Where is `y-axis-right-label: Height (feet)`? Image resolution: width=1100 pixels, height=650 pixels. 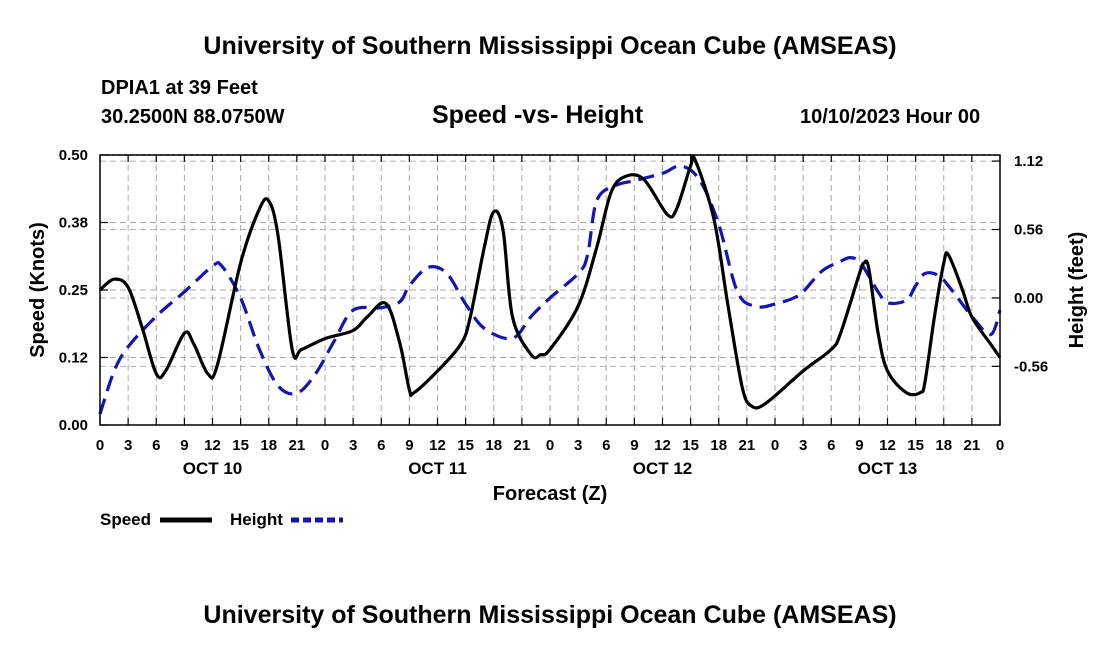
y-axis-right-label: Height (feet) is located at coordinates (1077, 290).